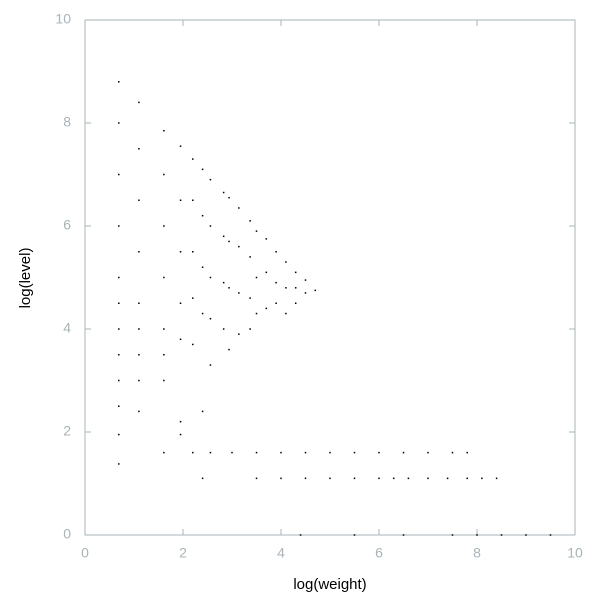 The image size is (600, 600). What do you see at coordinates (25, 278) in the screenshot?
I see `y-axis-label: log(level)` at bounding box center [25, 278].